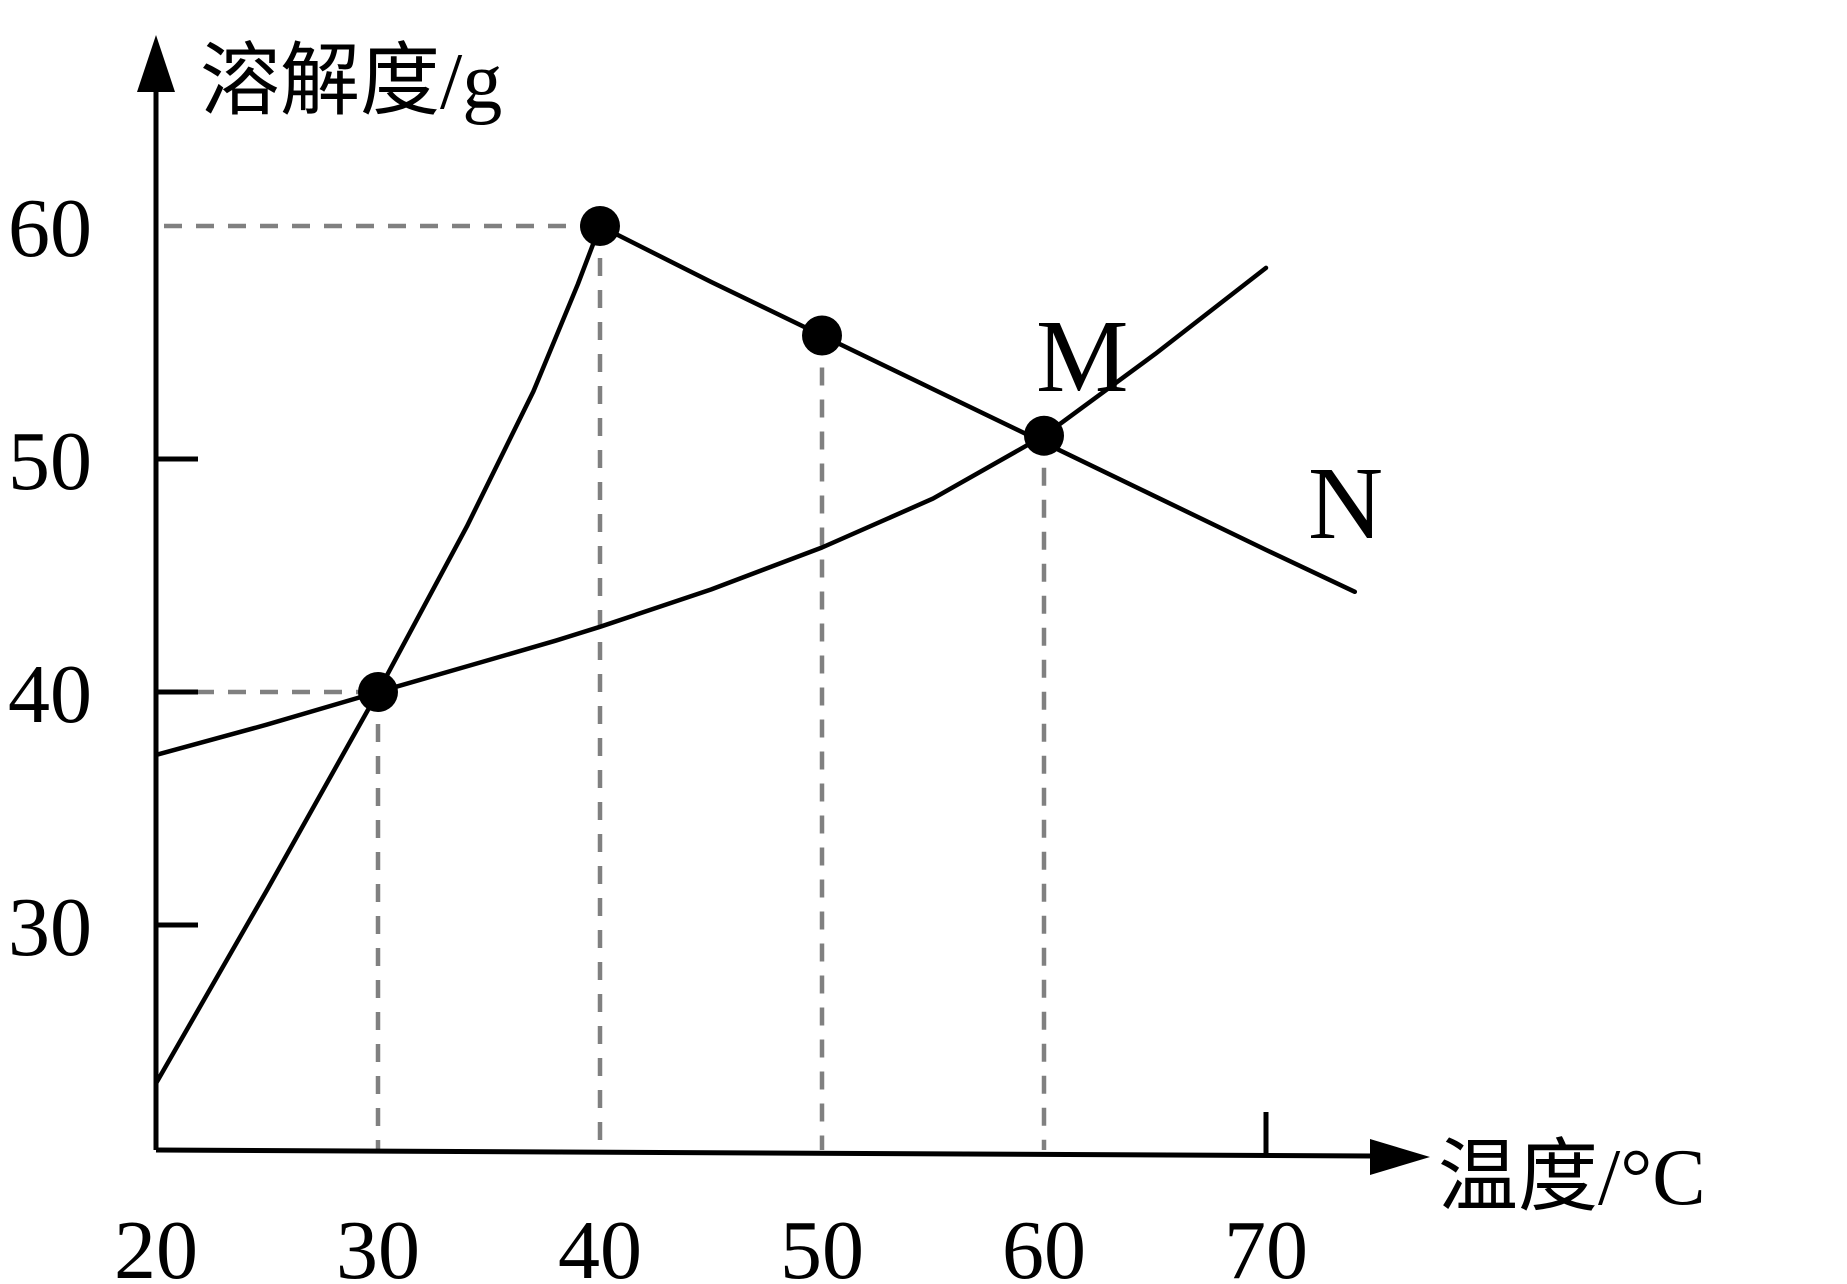 The image size is (1847, 1284). What do you see at coordinates (50, 228) in the screenshot?
I see `y-tick-label-60: 60` at bounding box center [50, 228].